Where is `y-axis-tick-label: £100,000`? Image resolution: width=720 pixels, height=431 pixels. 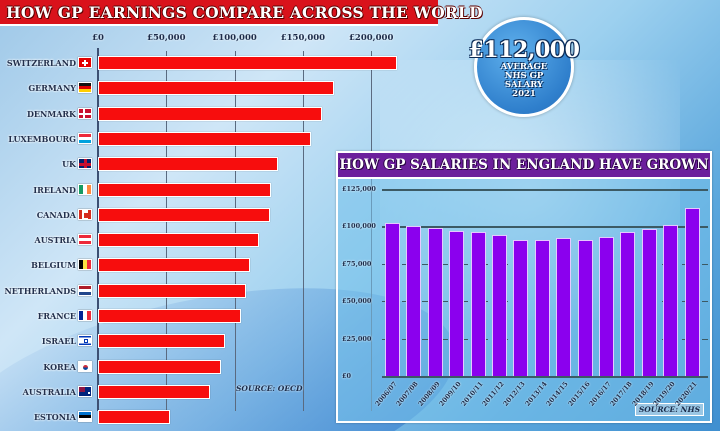 y-axis-tick-label: £100,000 is located at coordinates (359, 226).